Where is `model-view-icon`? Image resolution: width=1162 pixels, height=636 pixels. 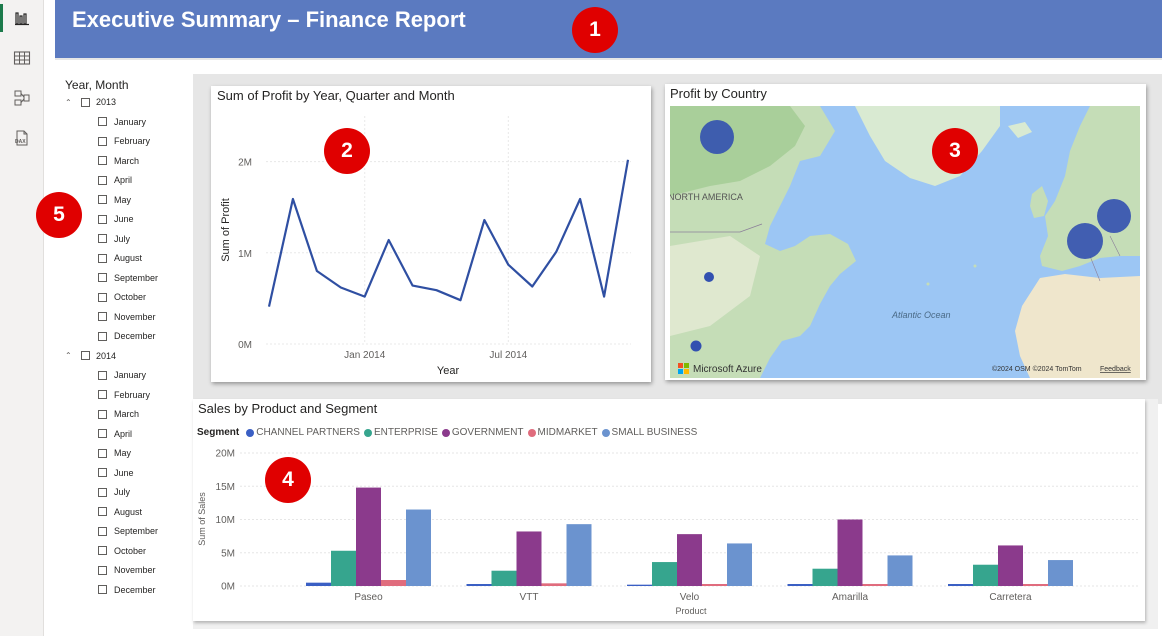 model-view-icon is located at coordinates (22, 98).